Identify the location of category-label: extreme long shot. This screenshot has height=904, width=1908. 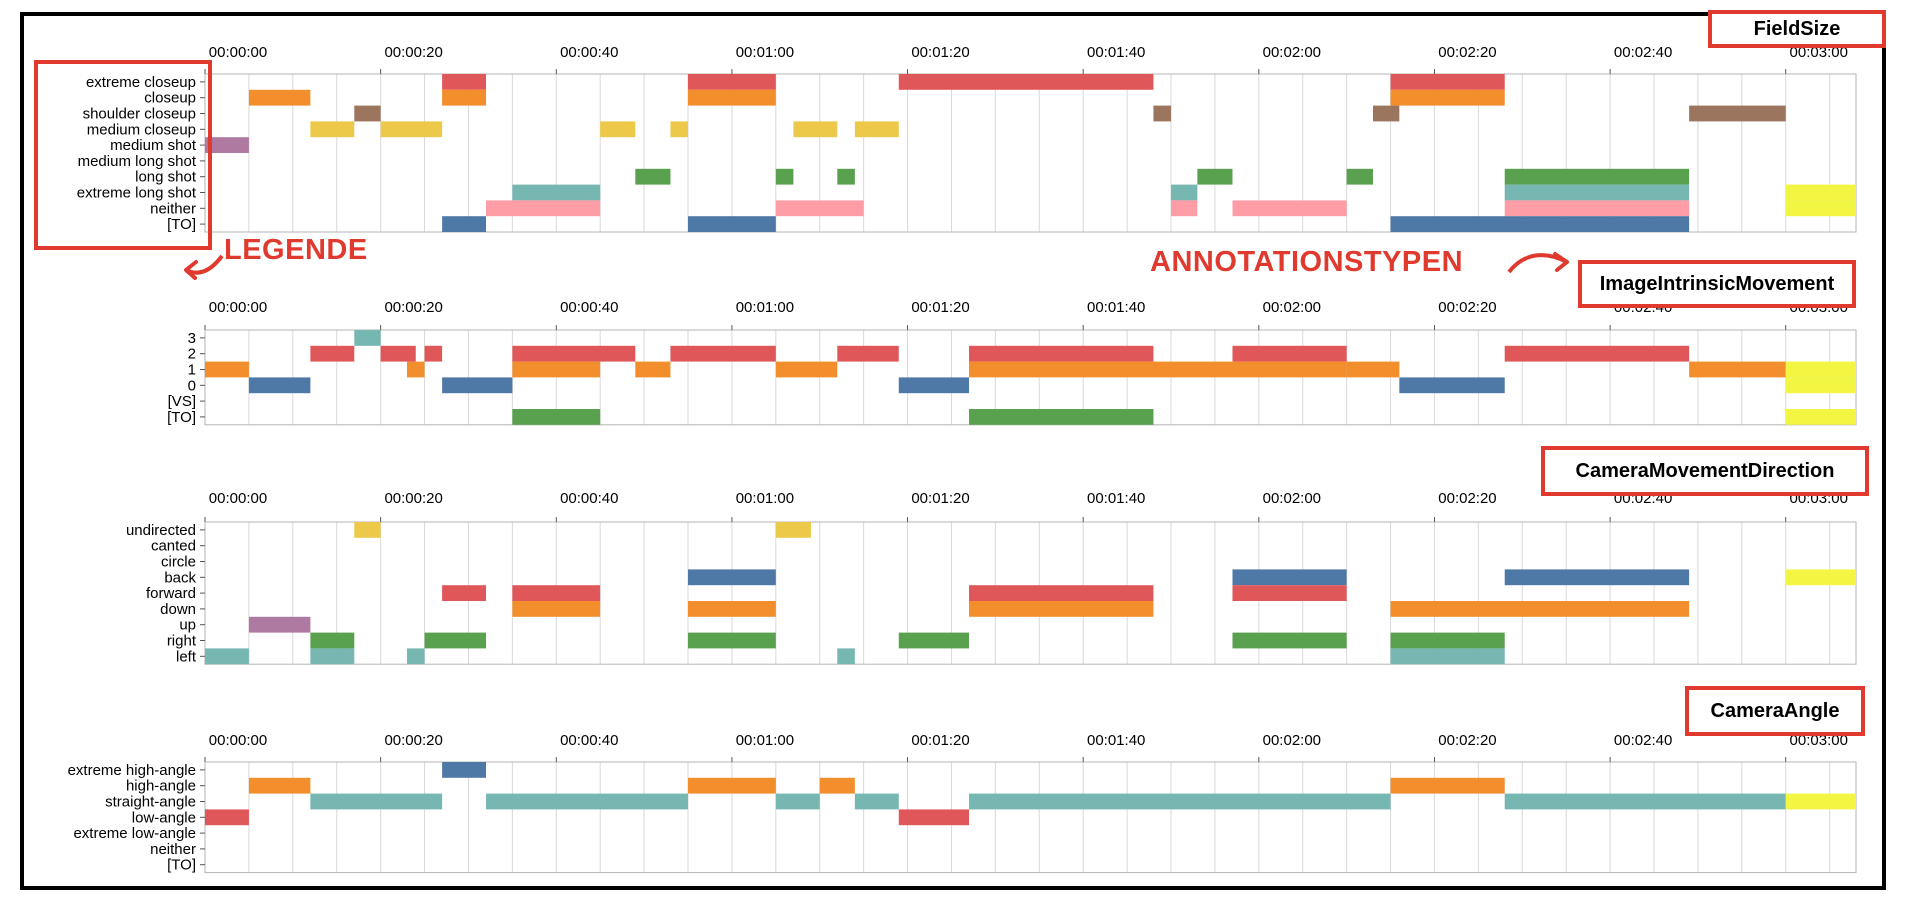
(137, 193).